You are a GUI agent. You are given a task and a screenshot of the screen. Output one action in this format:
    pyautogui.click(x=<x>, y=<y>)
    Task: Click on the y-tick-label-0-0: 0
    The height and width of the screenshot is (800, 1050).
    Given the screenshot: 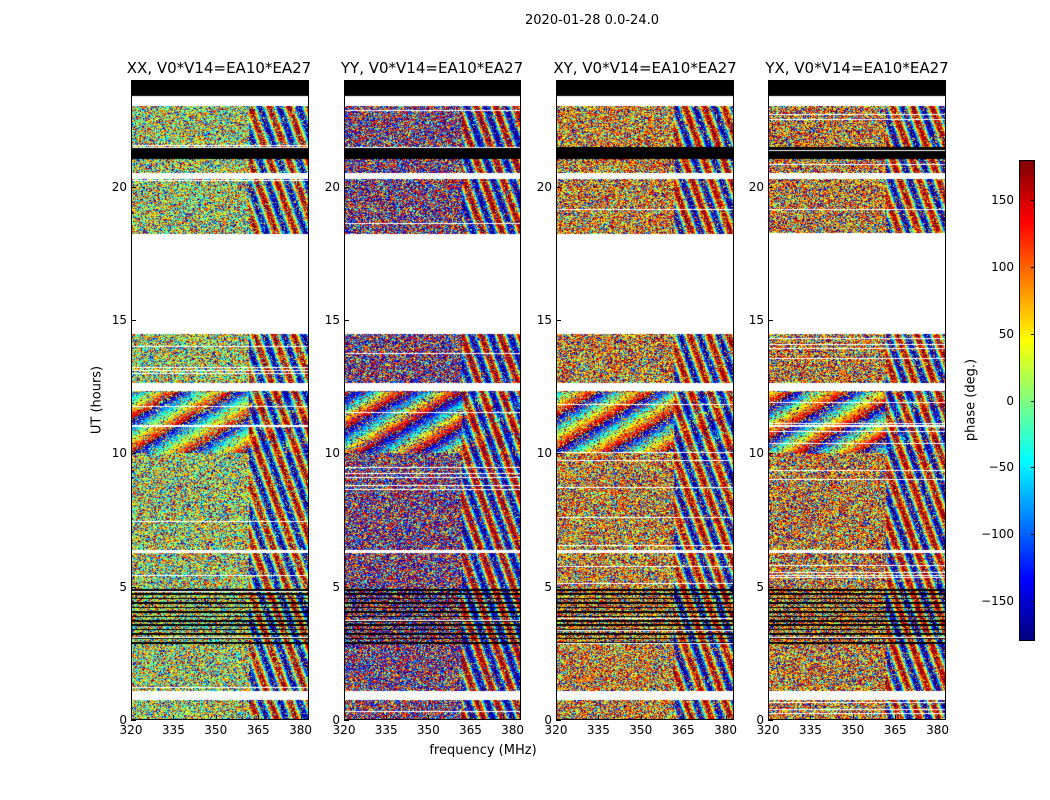 What is the action you would take?
    pyautogui.click(x=123, y=720)
    